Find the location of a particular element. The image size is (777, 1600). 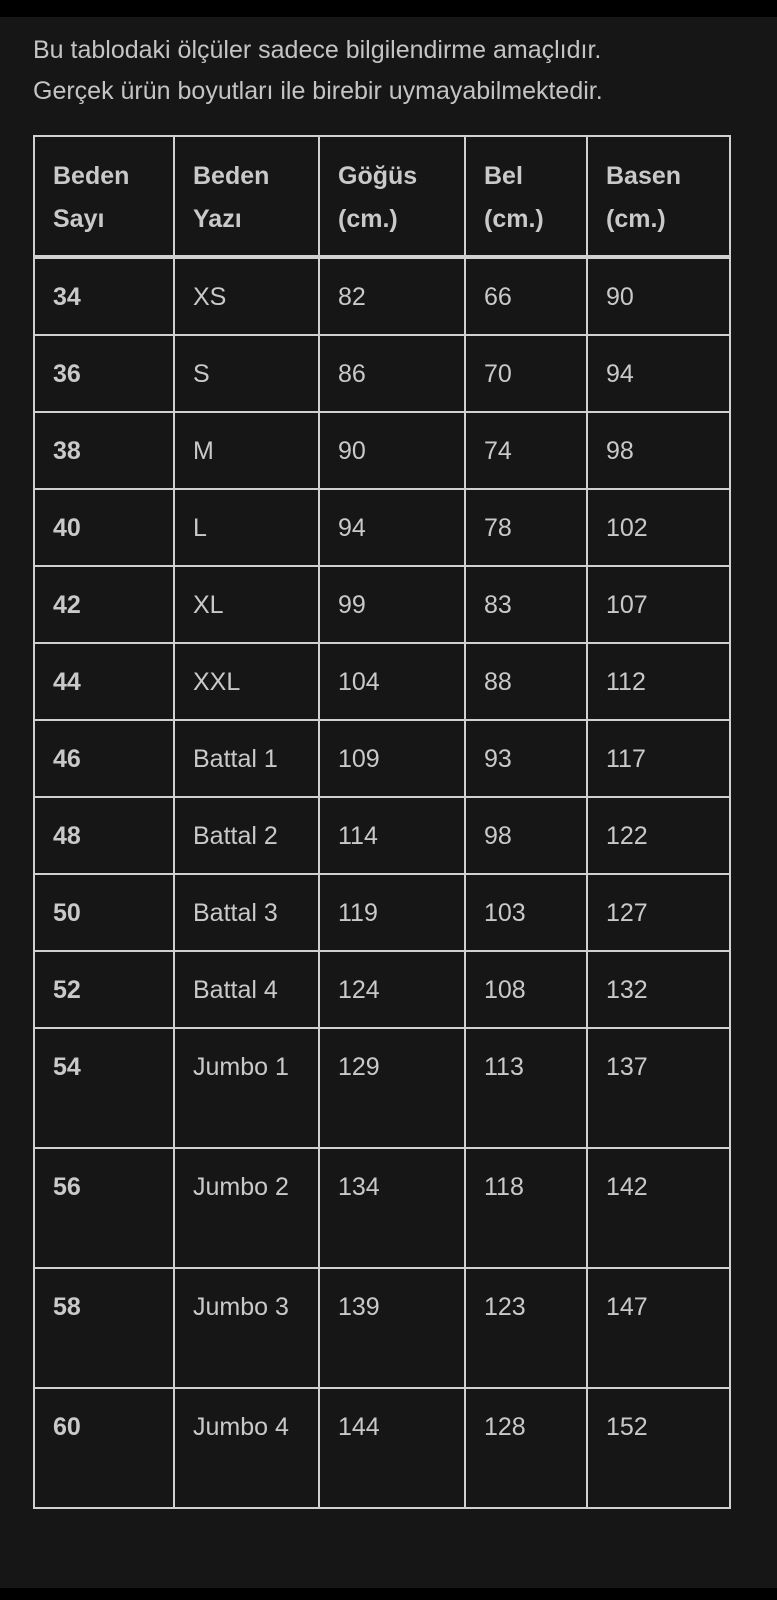

table-row: 42 XL 99 83 107 is located at coordinates (382, 604).